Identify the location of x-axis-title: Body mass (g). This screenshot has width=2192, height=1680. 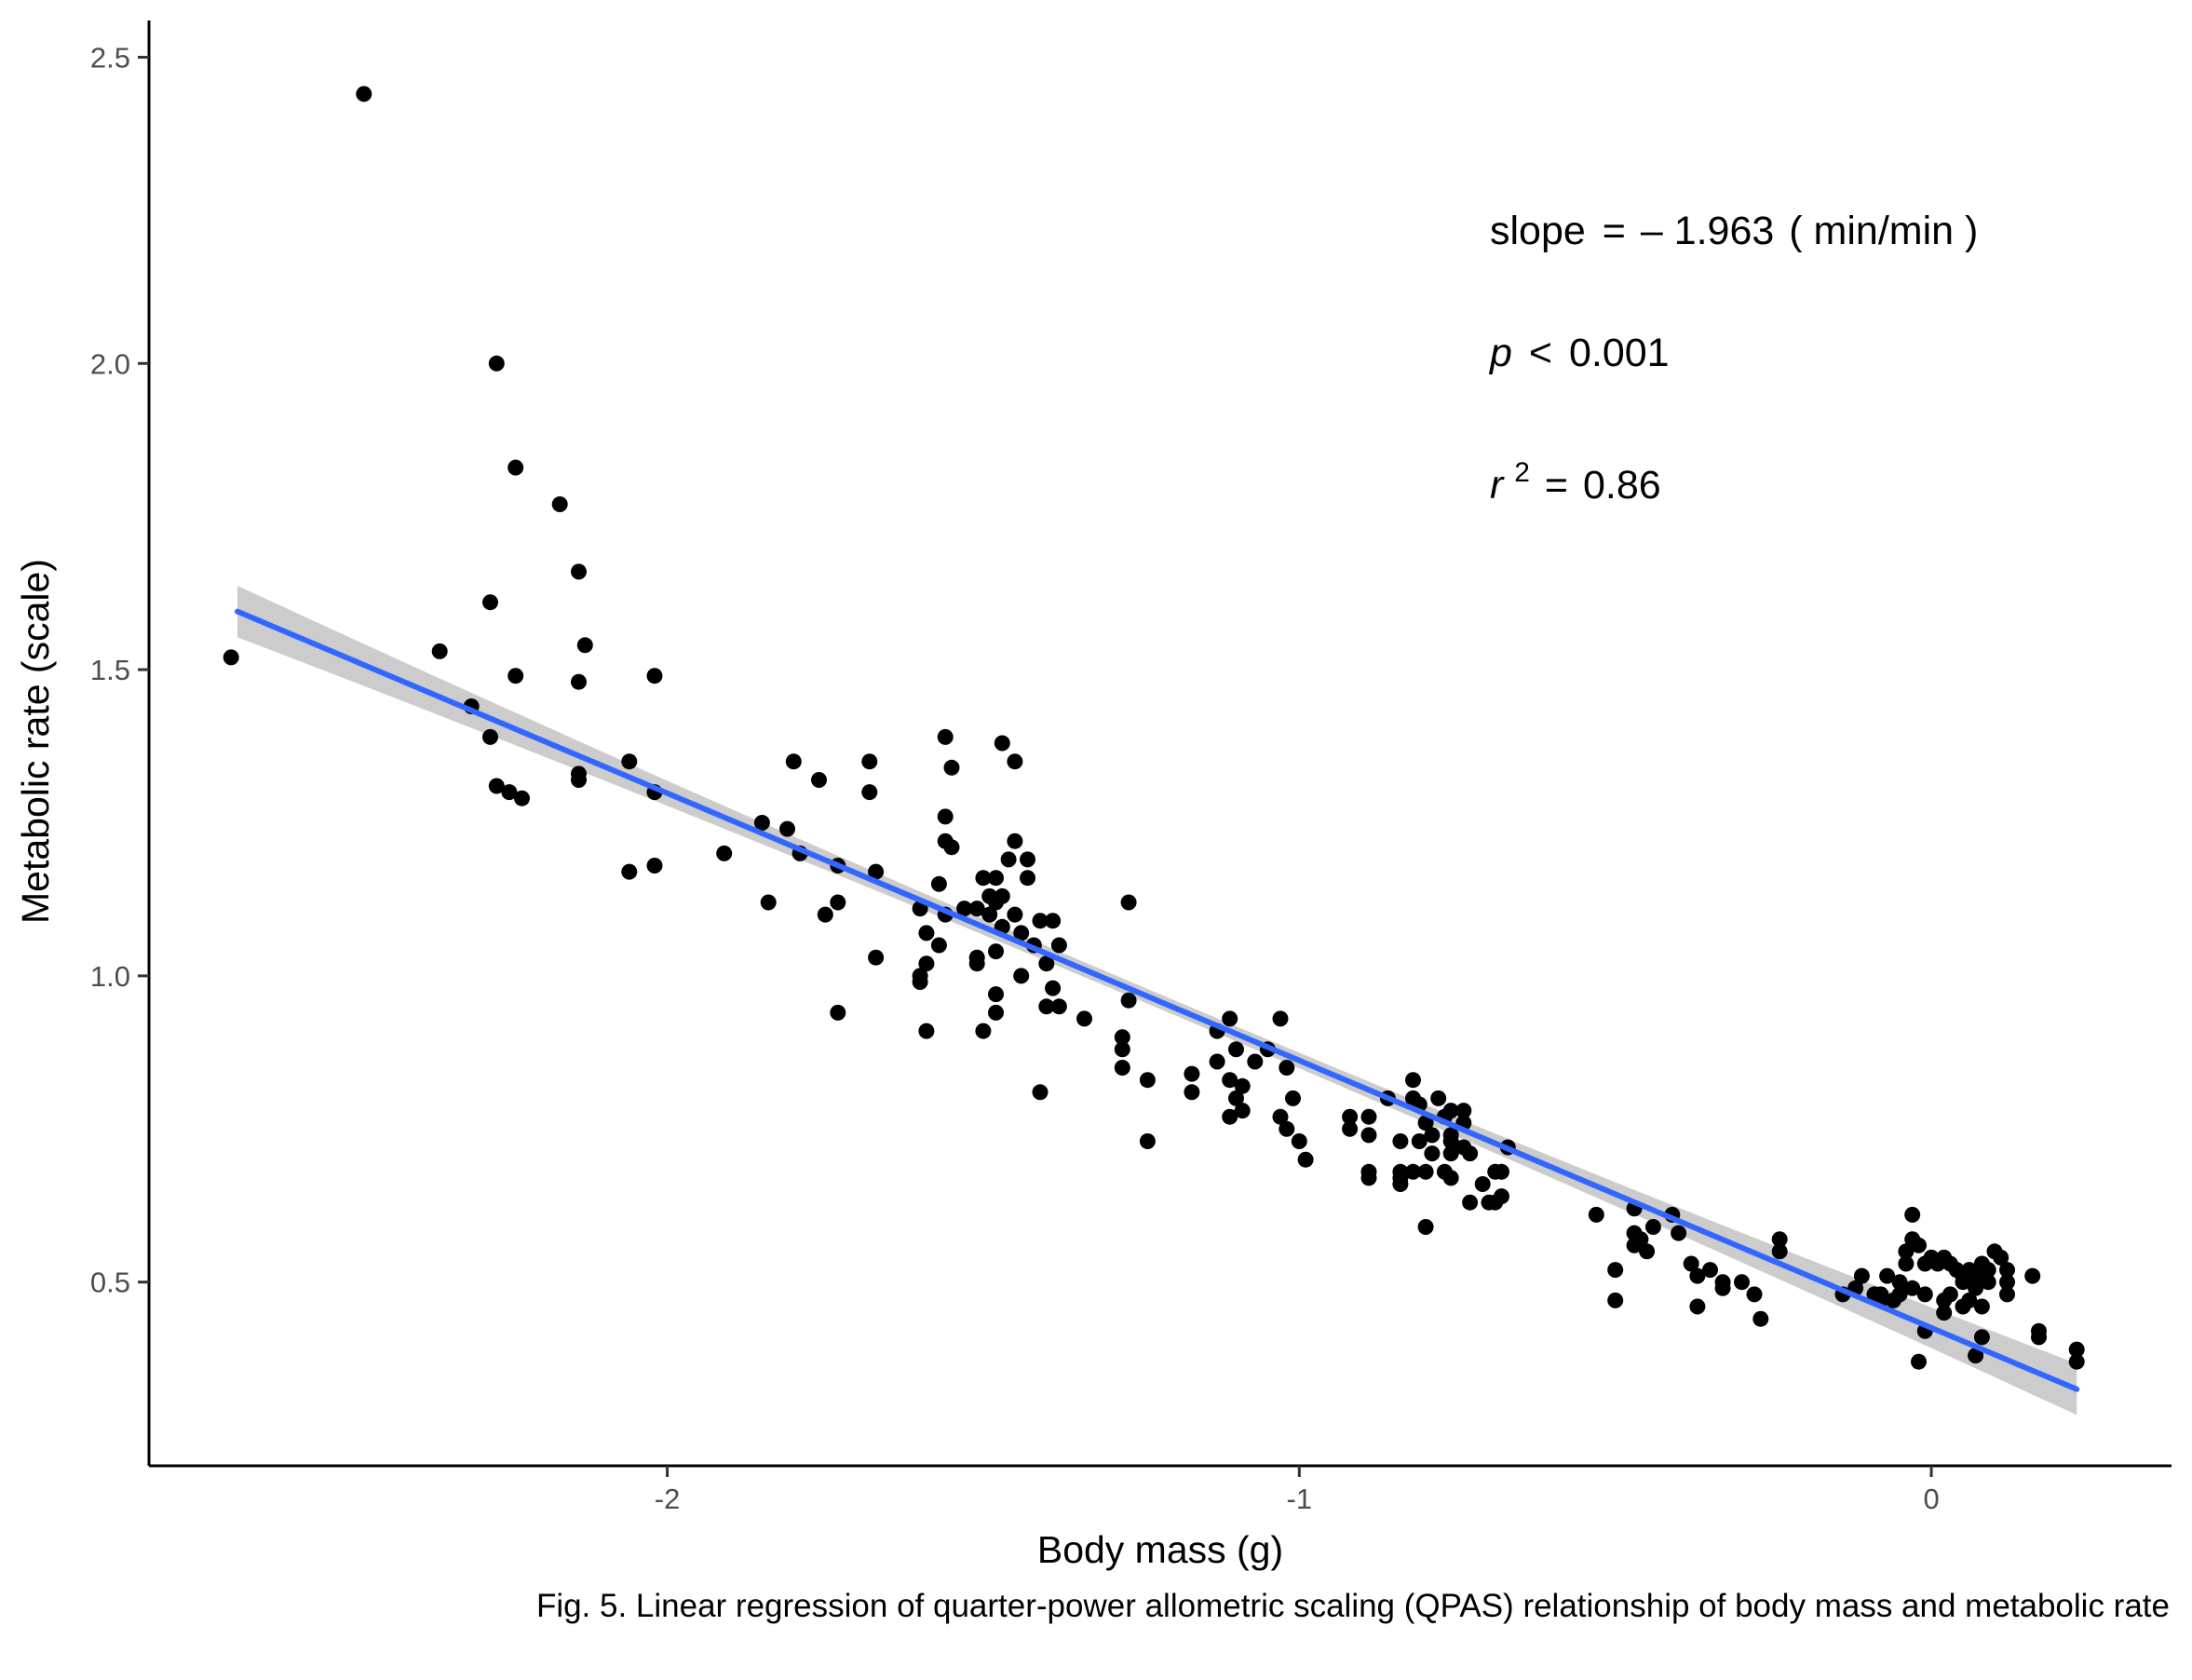
(1160, 1549).